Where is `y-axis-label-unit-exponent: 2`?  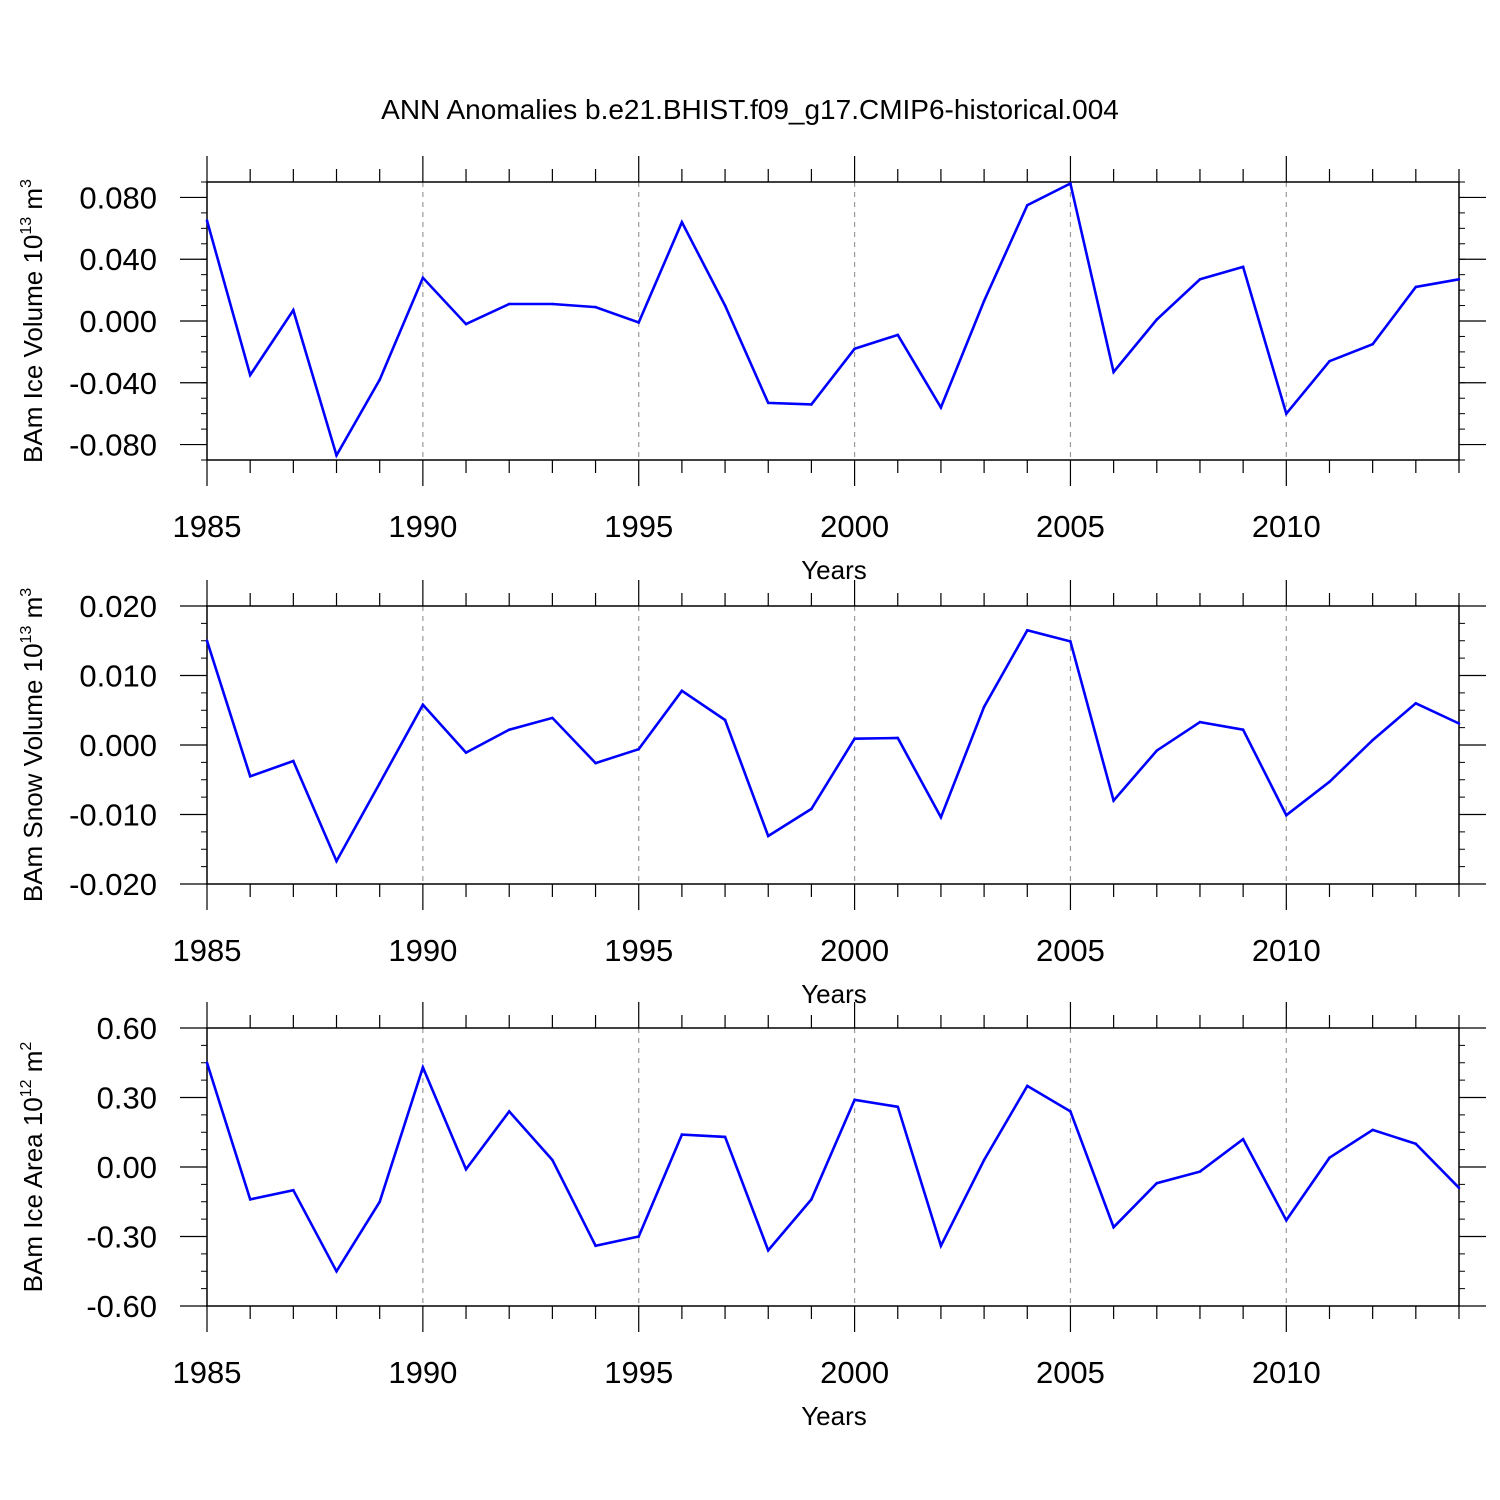
y-axis-label-unit-exponent: 2 is located at coordinates (26, 1046).